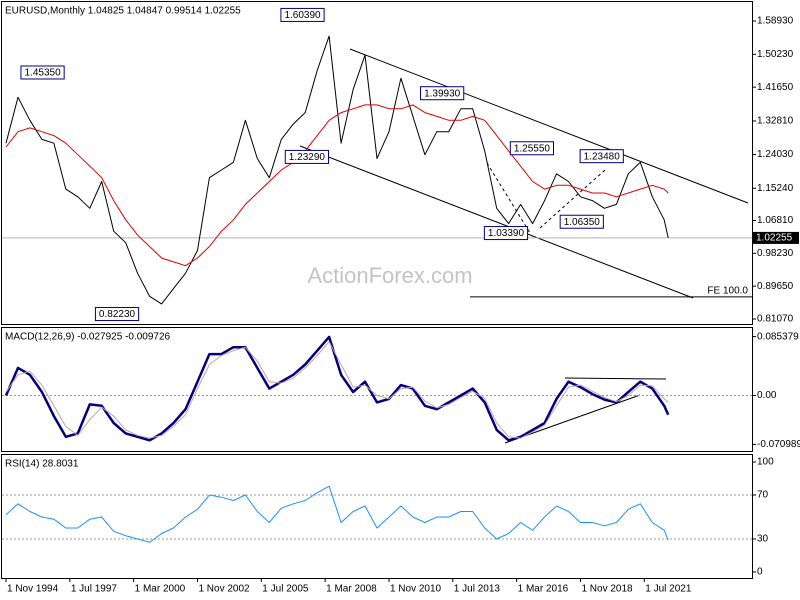 The height and width of the screenshot is (600, 800). I want to click on y-tick-label: 0.89650, so click(775, 286).